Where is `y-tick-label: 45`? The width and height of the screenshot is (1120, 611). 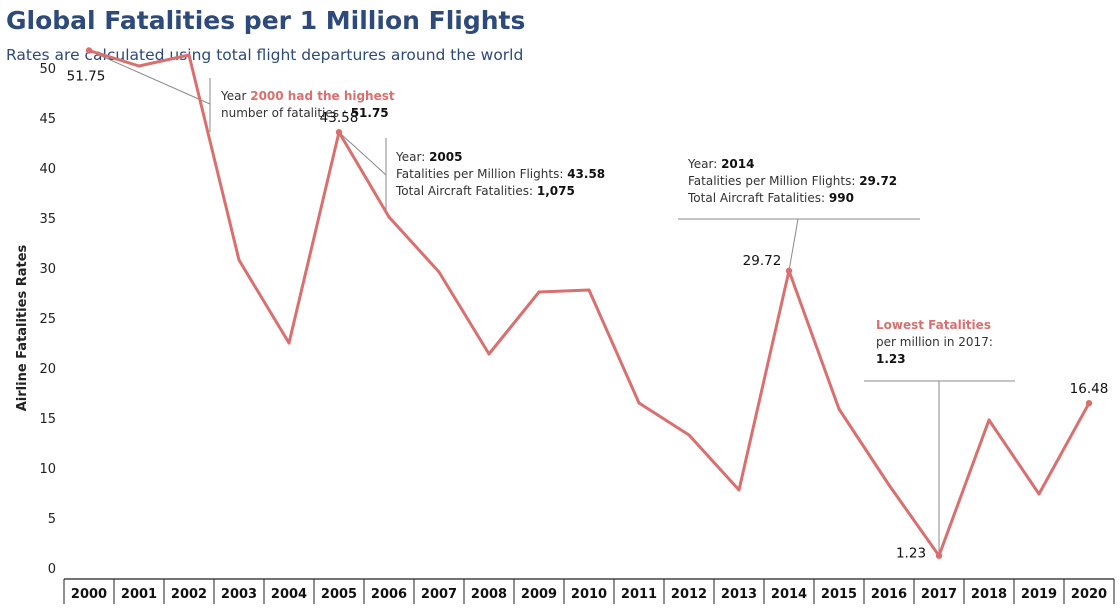
y-tick-label: 45 is located at coordinates (47, 119).